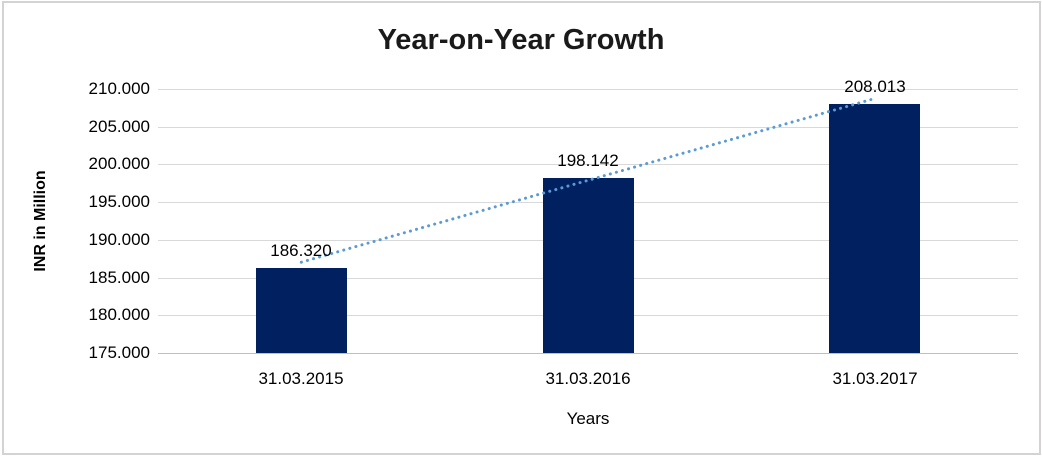  I want to click on data-label: 208.013, so click(875, 86).